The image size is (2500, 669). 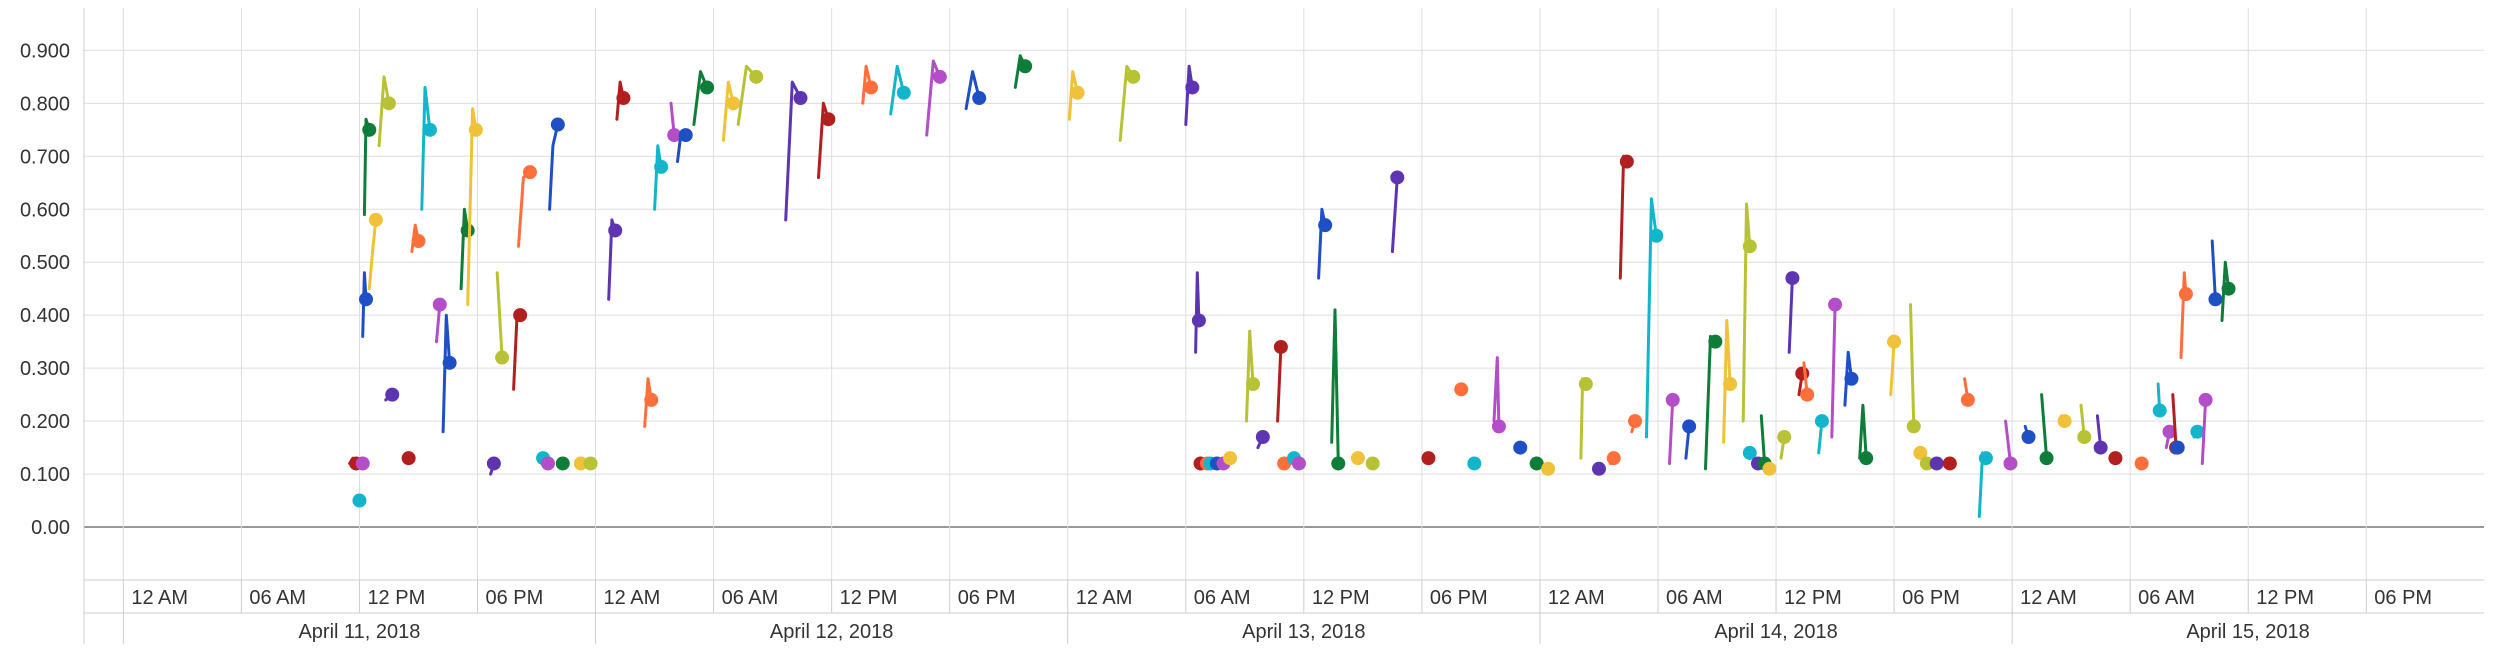 What do you see at coordinates (50, 528) in the screenshot?
I see `y-tick-label: 0.00` at bounding box center [50, 528].